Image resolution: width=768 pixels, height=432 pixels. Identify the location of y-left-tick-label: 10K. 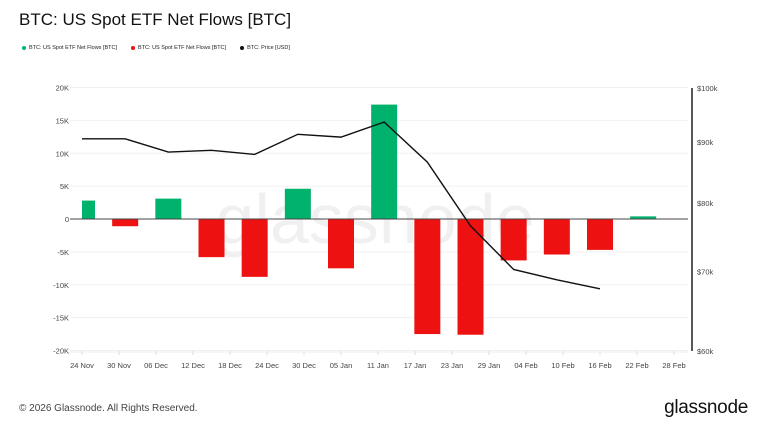
(62, 153).